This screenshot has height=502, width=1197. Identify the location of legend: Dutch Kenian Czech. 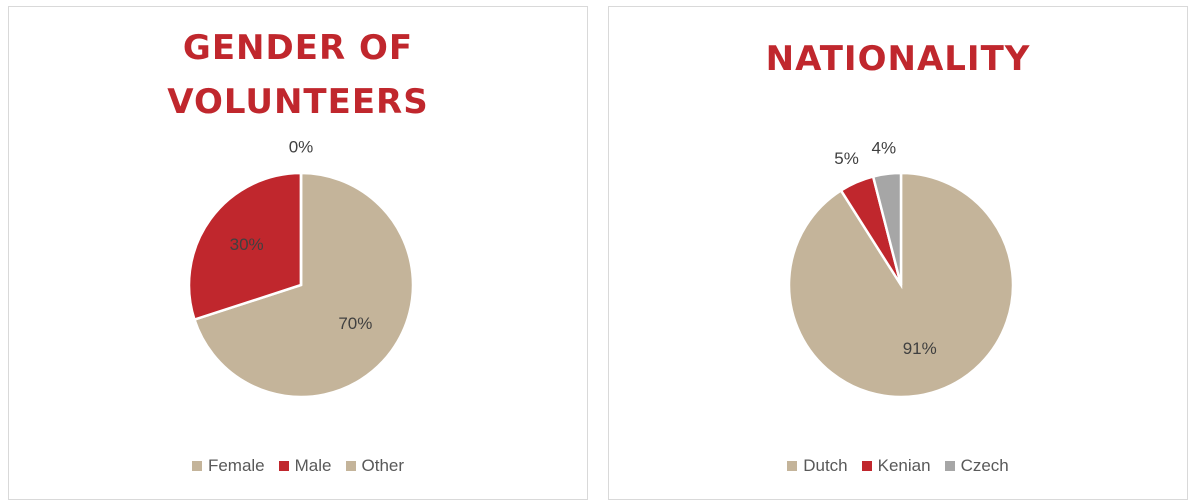
(898, 466).